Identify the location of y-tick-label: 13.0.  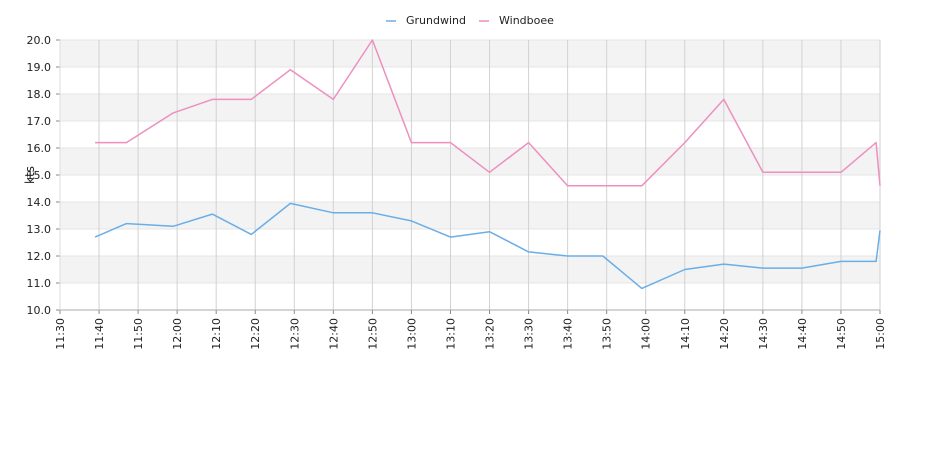
(39, 229).